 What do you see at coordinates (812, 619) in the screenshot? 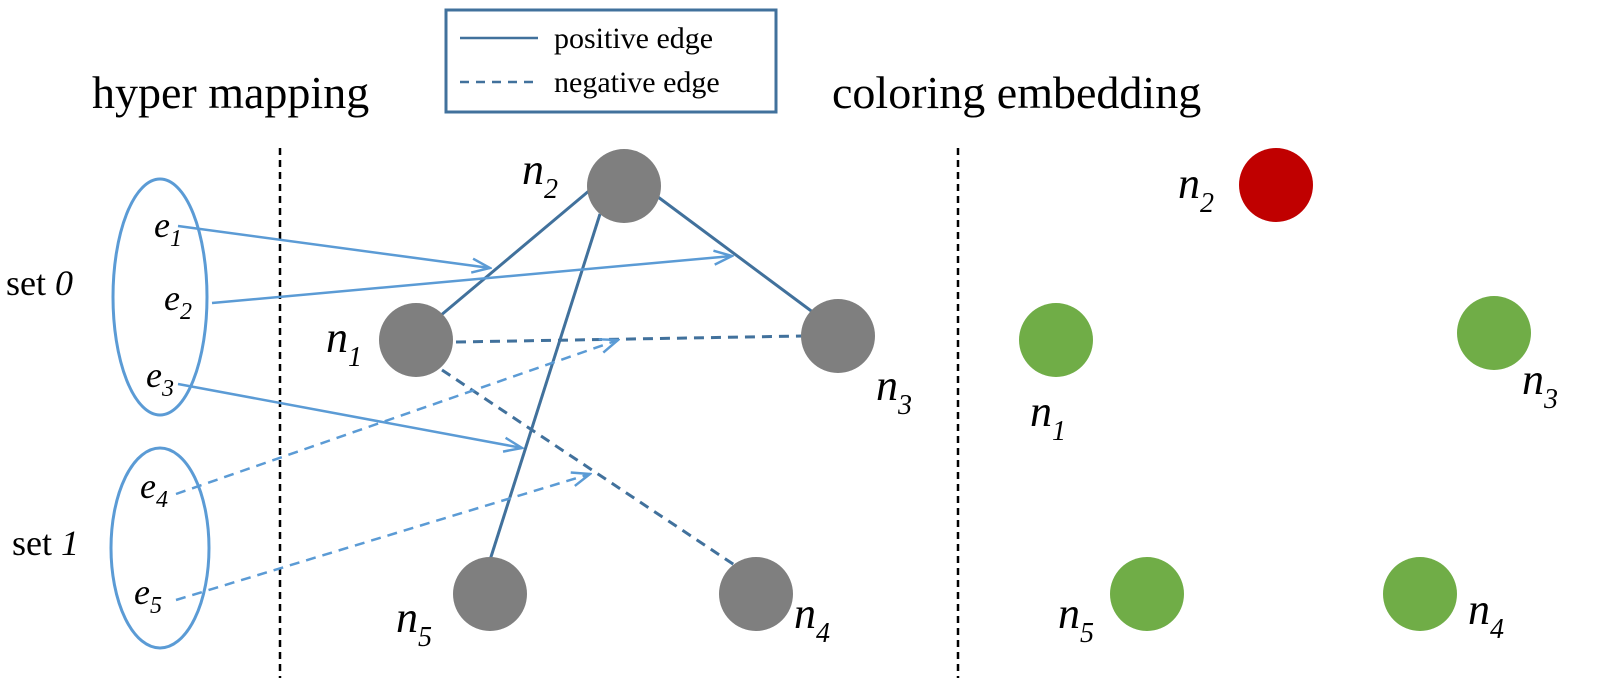
I see `graph-node-n4-label: n4` at bounding box center [812, 619].